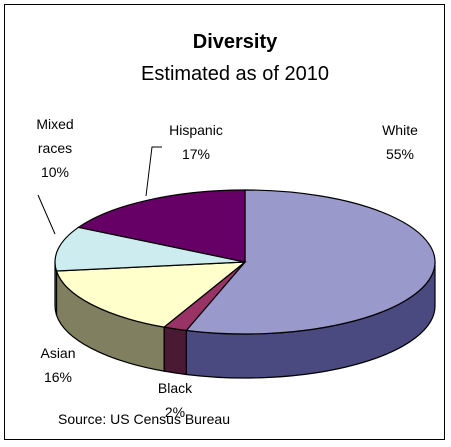 This screenshot has width=451, height=447. What do you see at coordinates (235, 74) in the screenshot?
I see `chart-subtitle: Estimated as of 2010` at bounding box center [235, 74].